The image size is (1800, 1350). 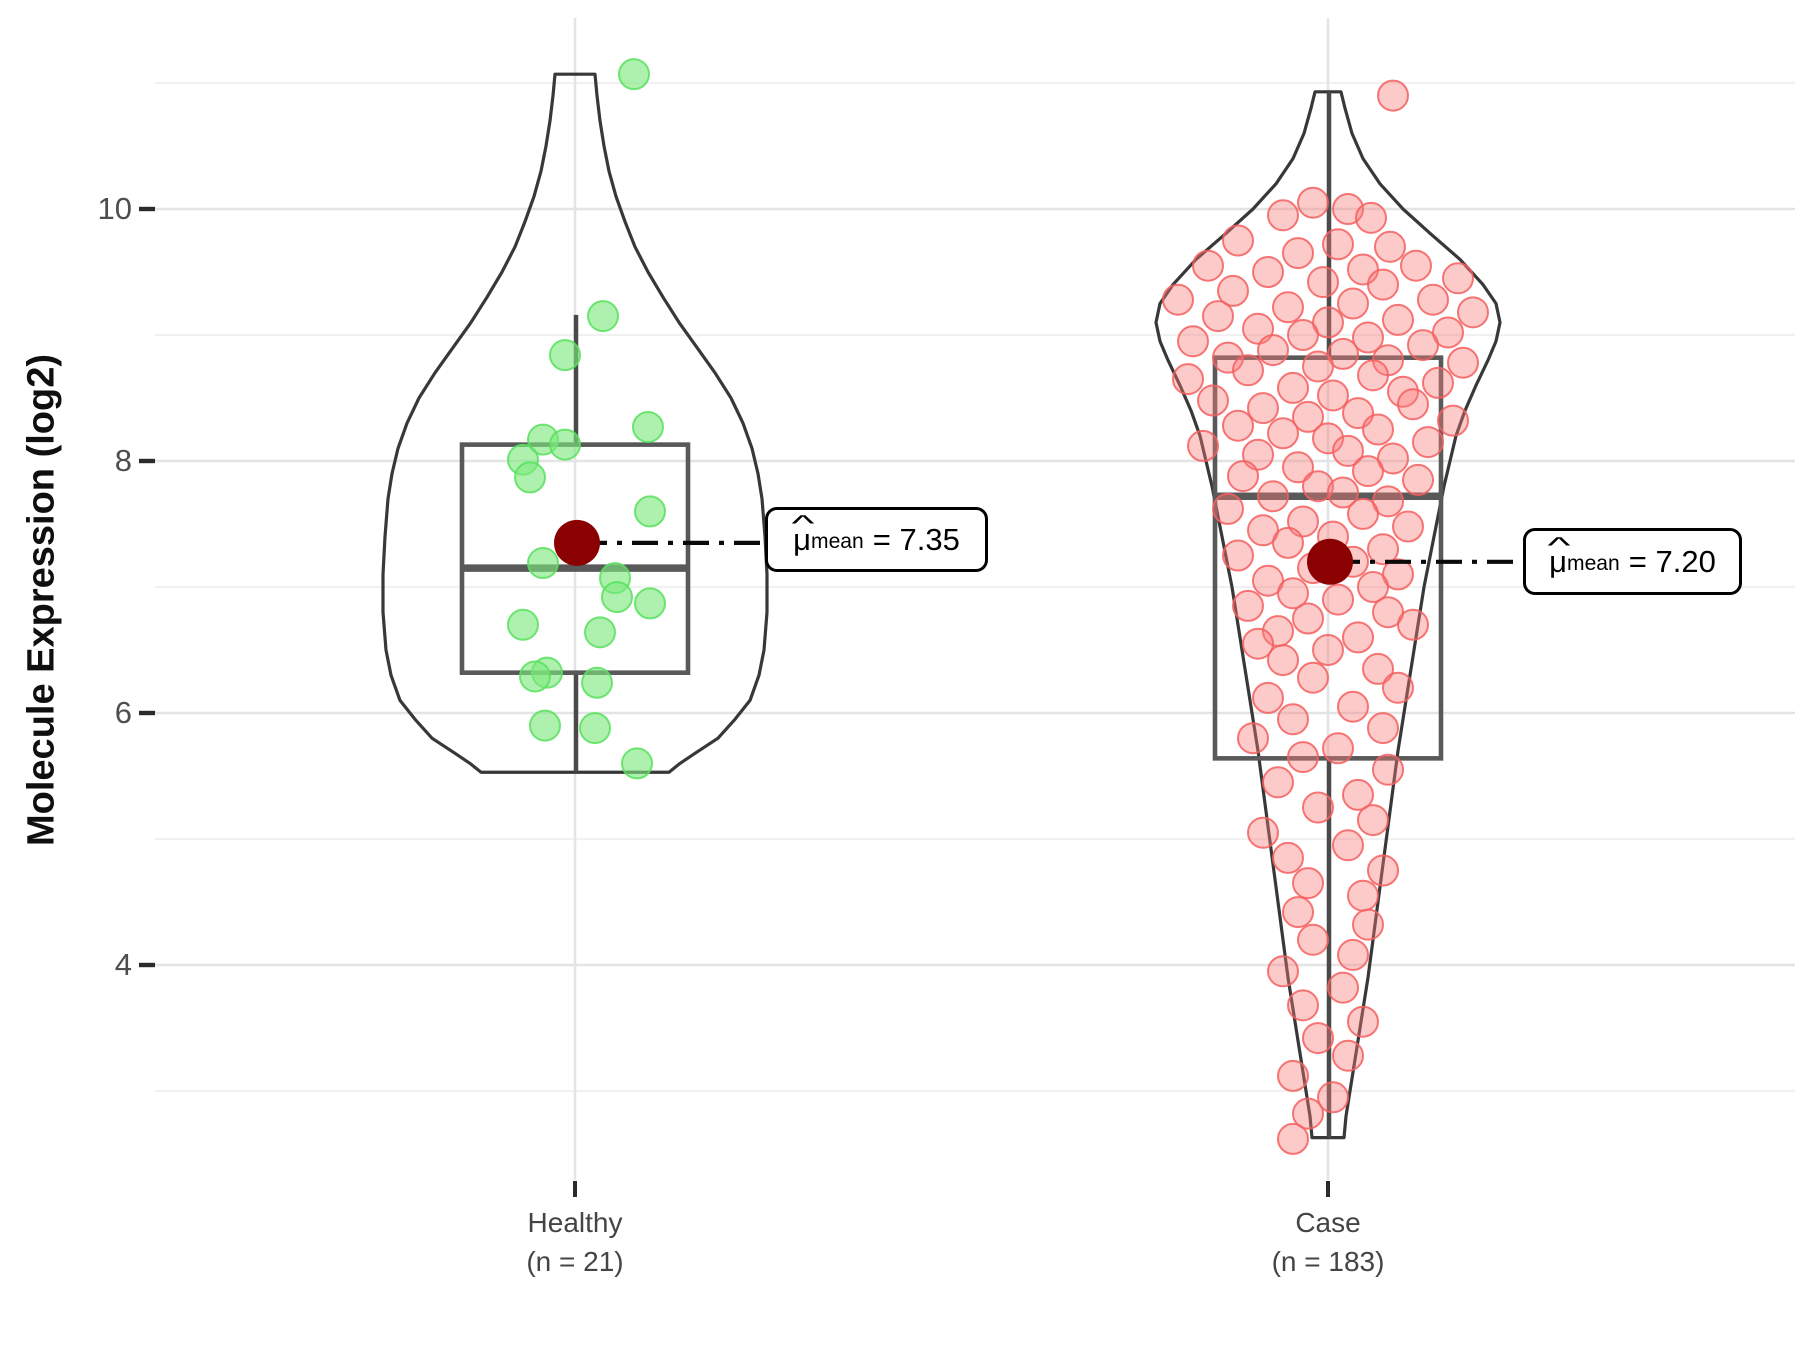 What do you see at coordinates (803, 533) in the screenshot?
I see `mu-hat-symbol: ^ μ` at bounding box center [803, 533].